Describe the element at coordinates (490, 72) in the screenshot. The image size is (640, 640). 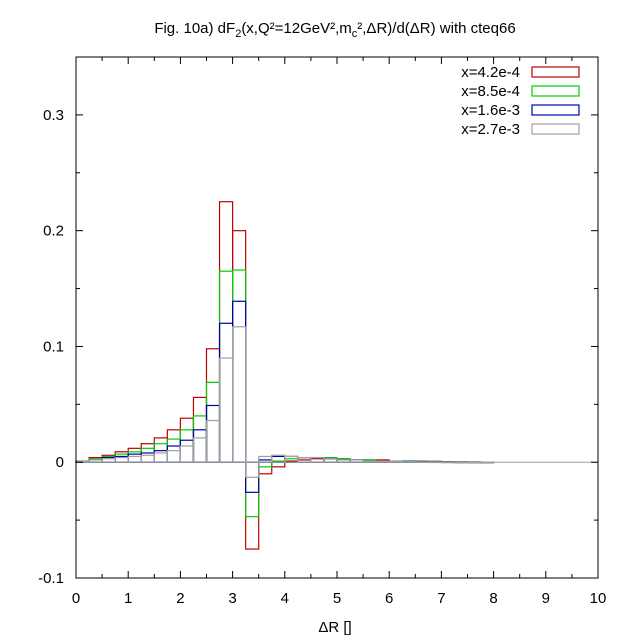
I see `legend-label-0: x=4.2e-4` at that location.